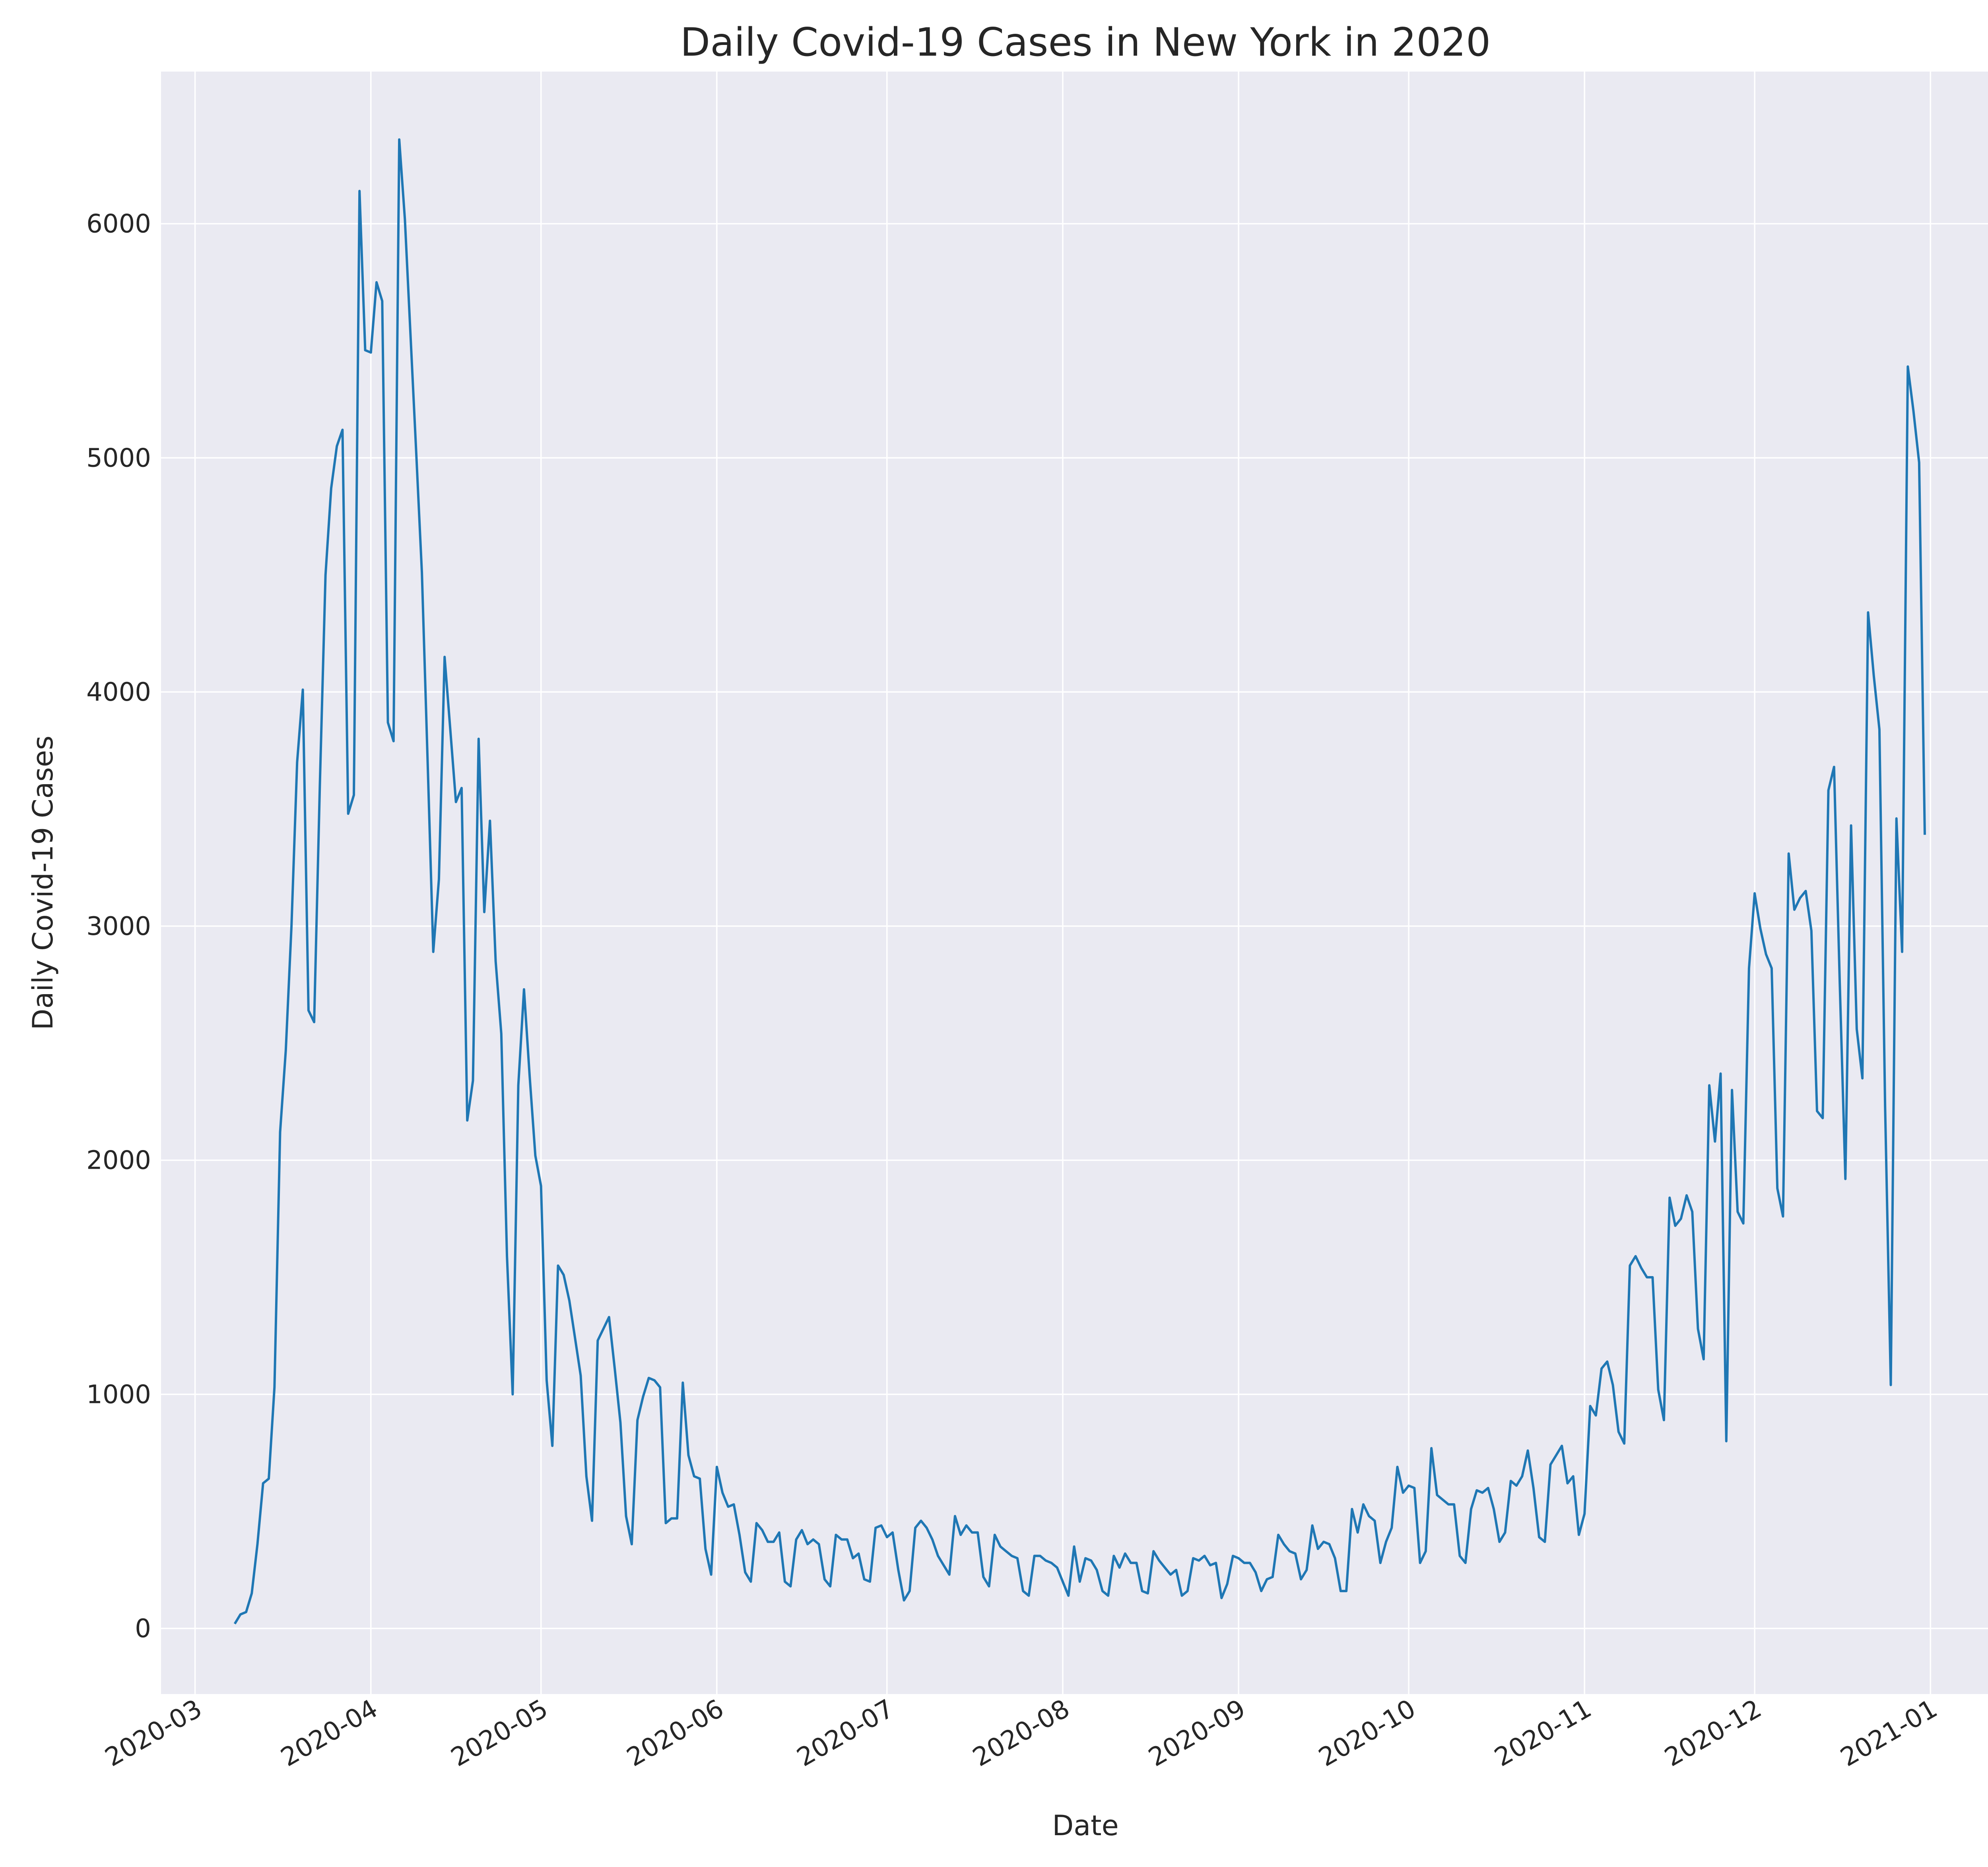  What do you see at coordinates (118, 1160) in the screenshot?
I see `y-tick-label: 2000` at bounding box center [118, 1160].